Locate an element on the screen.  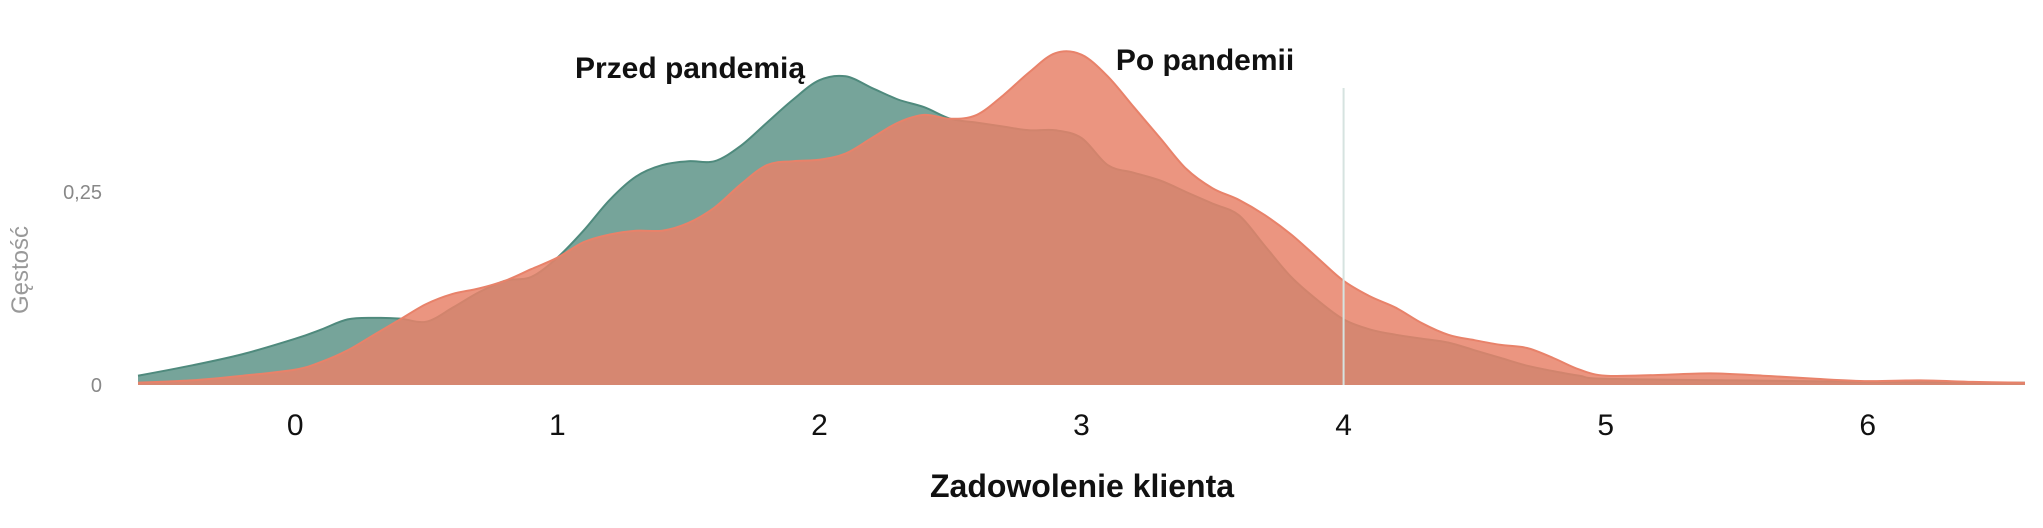
x-tick-labels: 0 1 2 3 4 5 6 is located at coordinates (1081, 425).